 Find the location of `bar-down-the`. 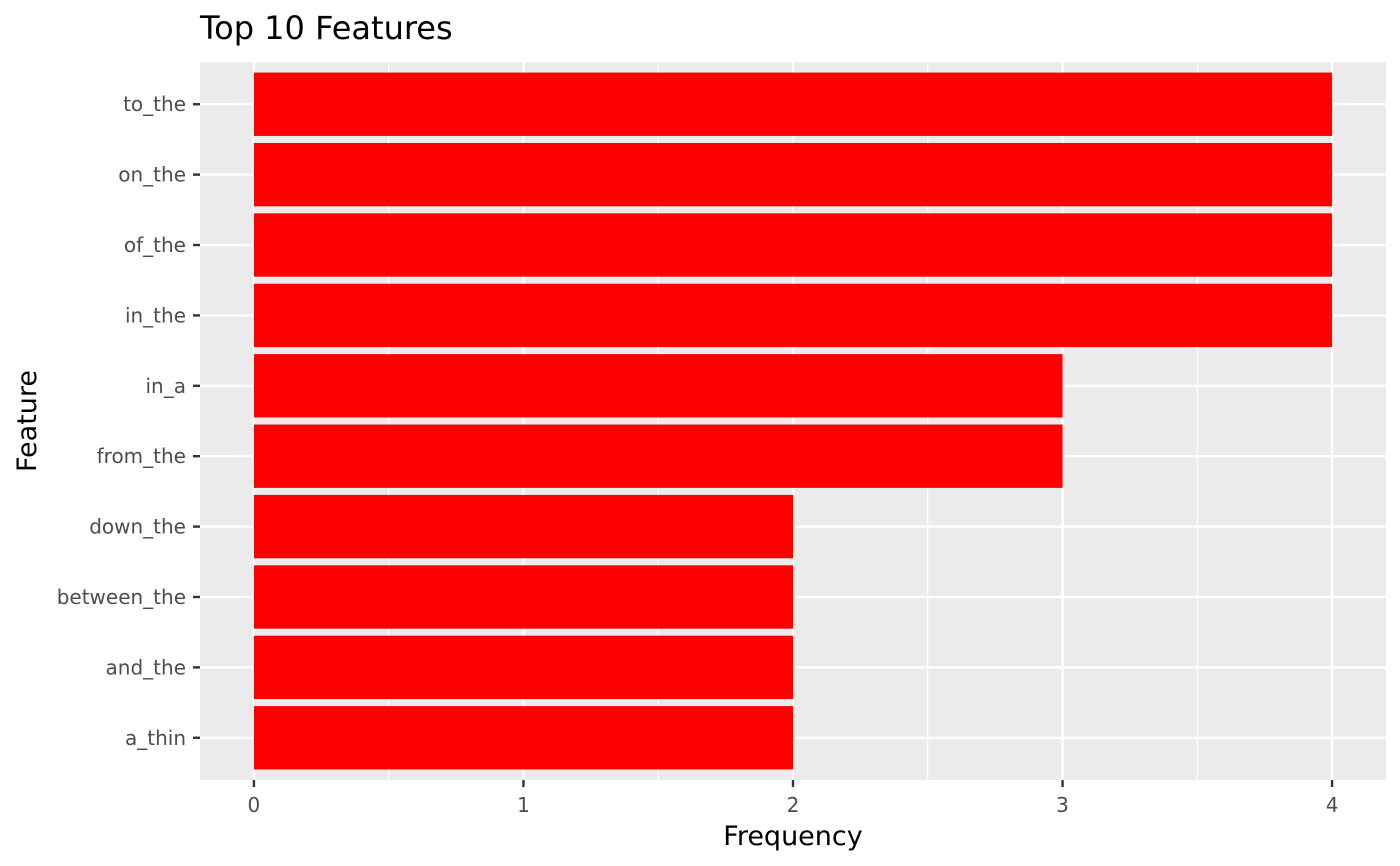

bar-down-the is located at coordinates (523, 526).